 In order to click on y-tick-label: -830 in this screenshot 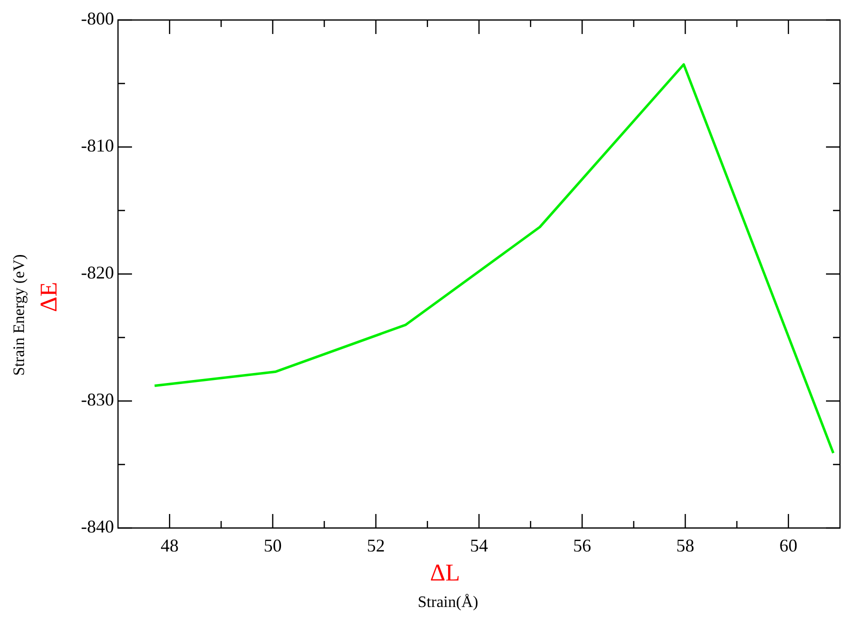, I will do `click(97, 400)`.